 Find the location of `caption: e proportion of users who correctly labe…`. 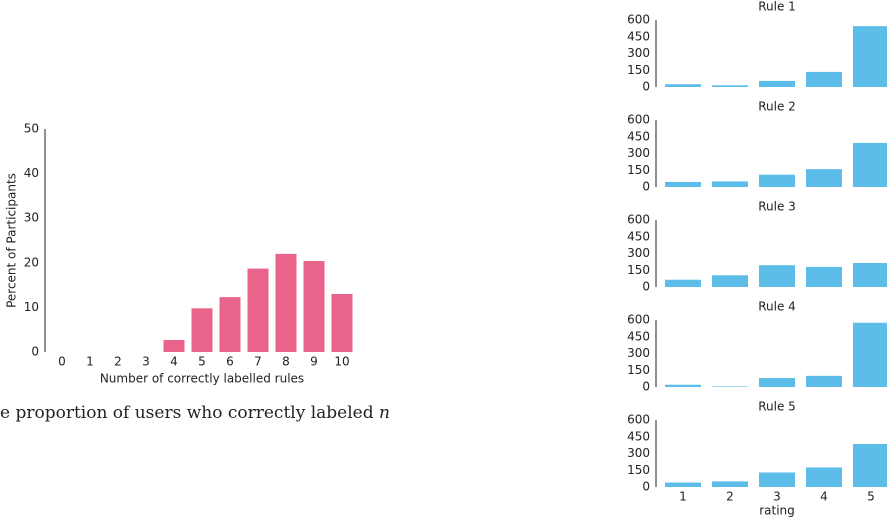

caption: e proportion of users who correctly labe… is located at coordinates (195, 413).